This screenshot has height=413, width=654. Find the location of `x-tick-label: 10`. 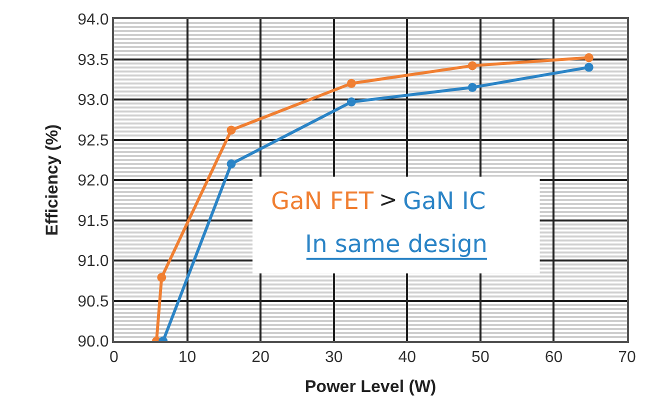

x-tick-label: 10 is located at coordinates (187, 357).